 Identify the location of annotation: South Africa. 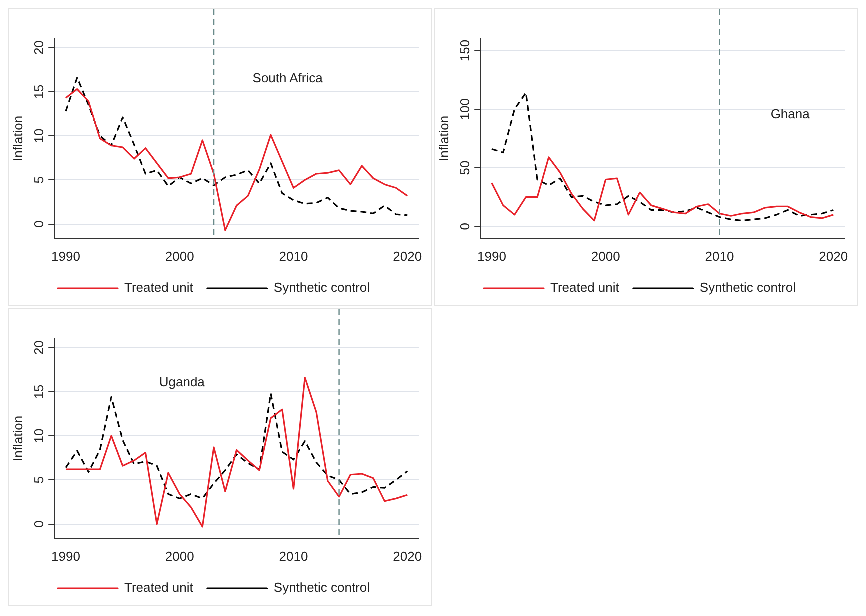
(288, 78).